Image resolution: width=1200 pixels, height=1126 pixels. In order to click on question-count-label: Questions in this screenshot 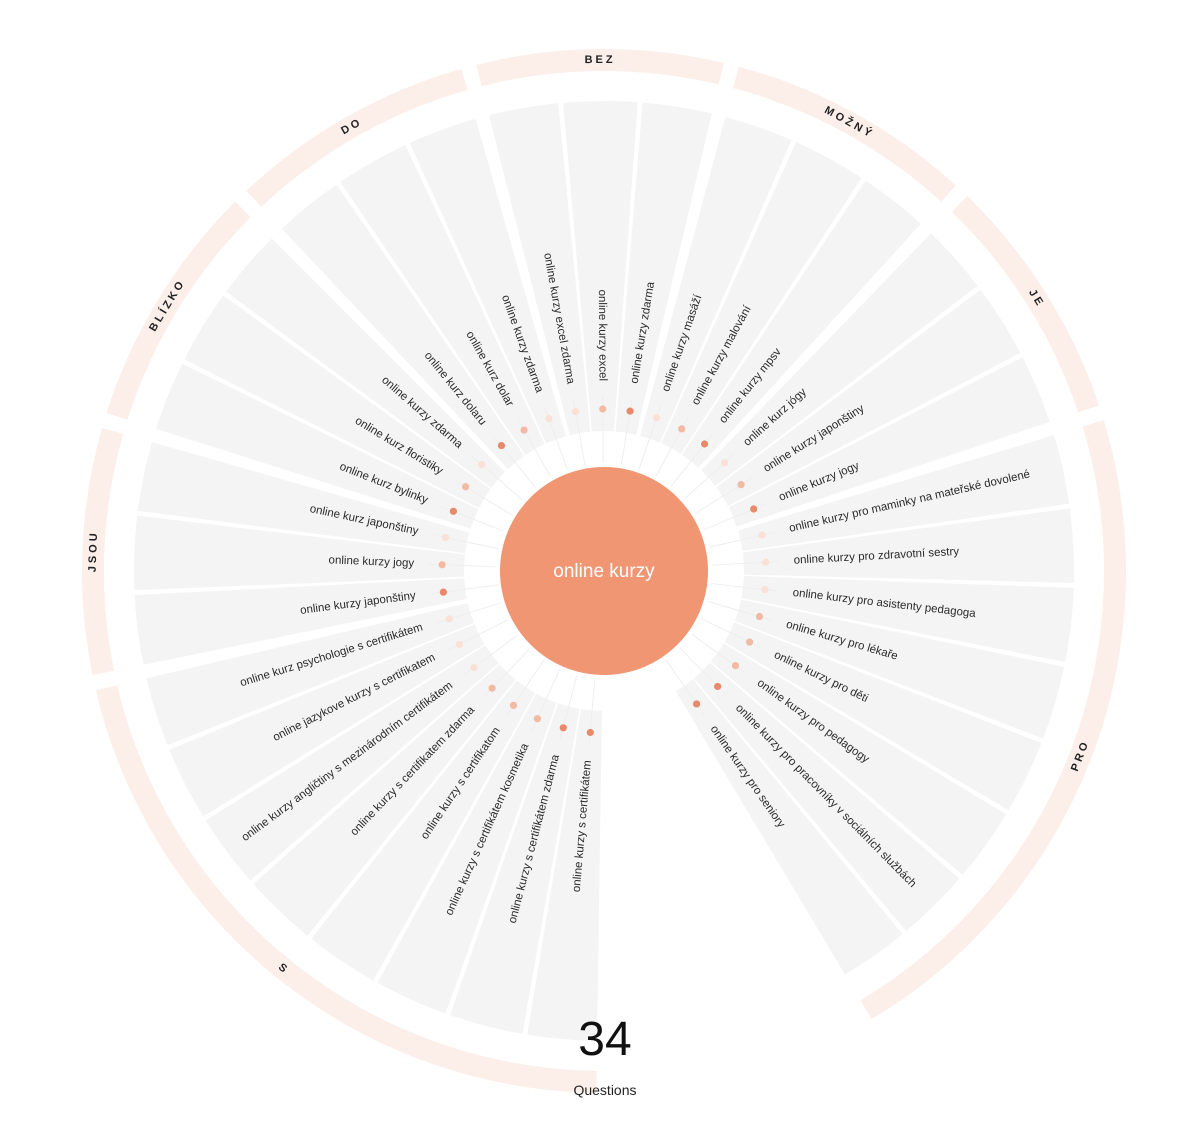, I will do `click(605, 1090)`.